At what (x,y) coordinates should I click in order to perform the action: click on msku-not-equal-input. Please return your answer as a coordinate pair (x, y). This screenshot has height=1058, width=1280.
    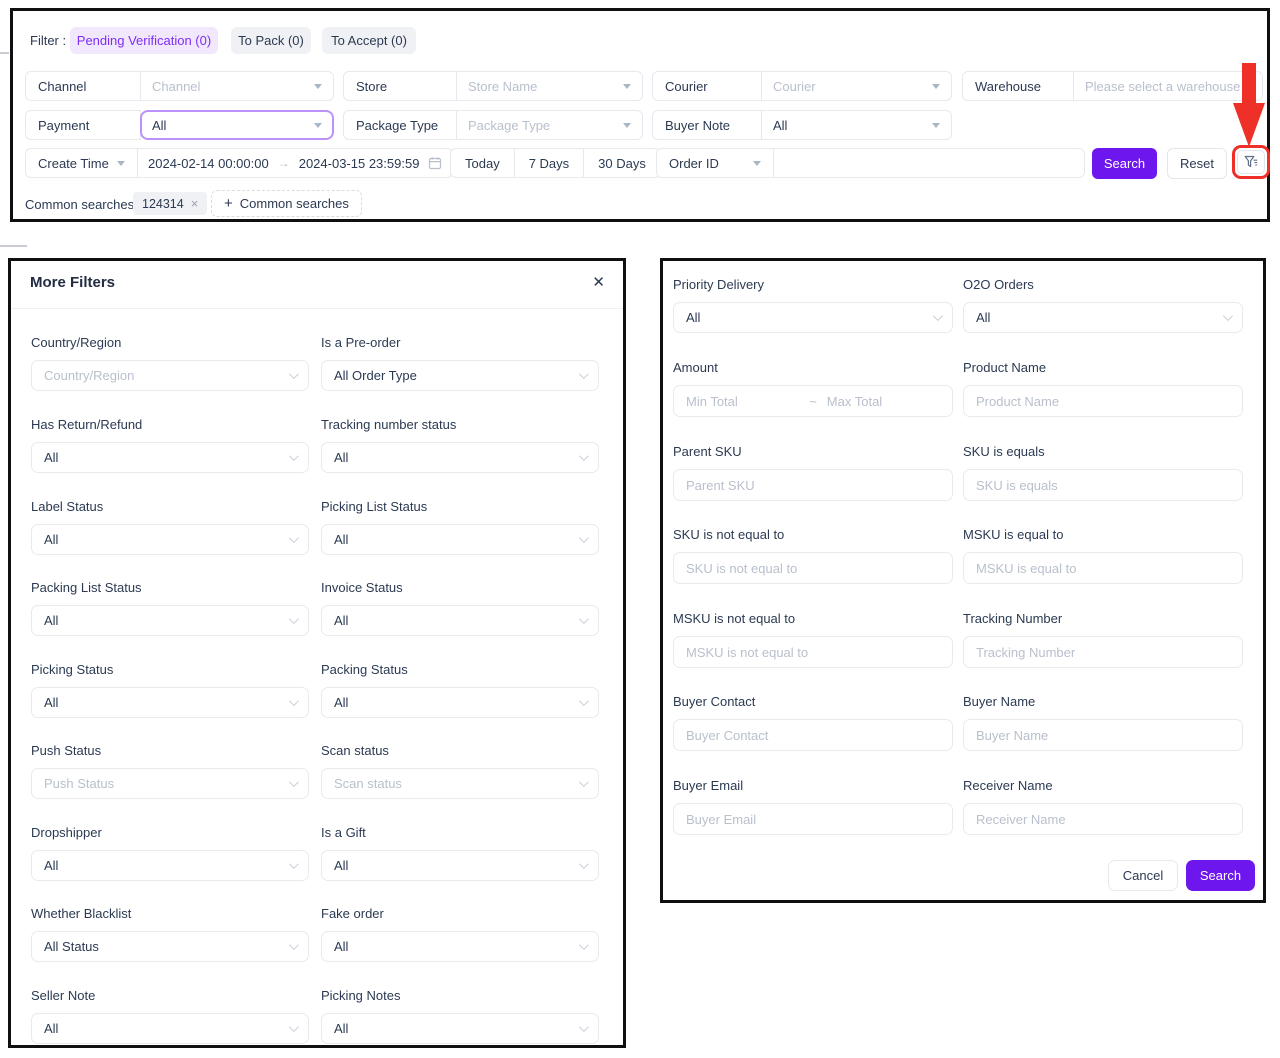
    Looking at the image, I should click on (813, 652).